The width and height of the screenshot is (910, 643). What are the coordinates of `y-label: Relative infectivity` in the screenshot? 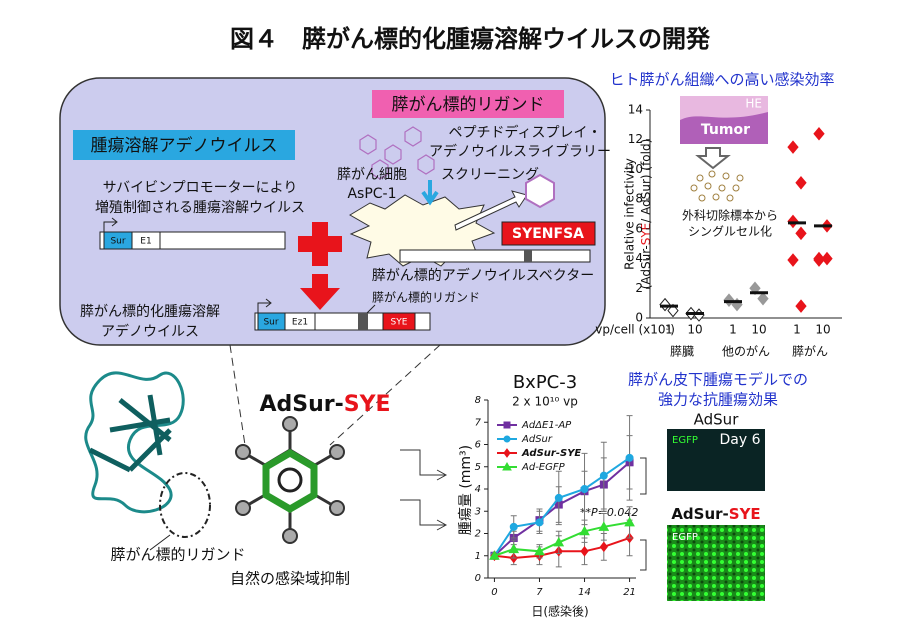 It's located at (630, 214).